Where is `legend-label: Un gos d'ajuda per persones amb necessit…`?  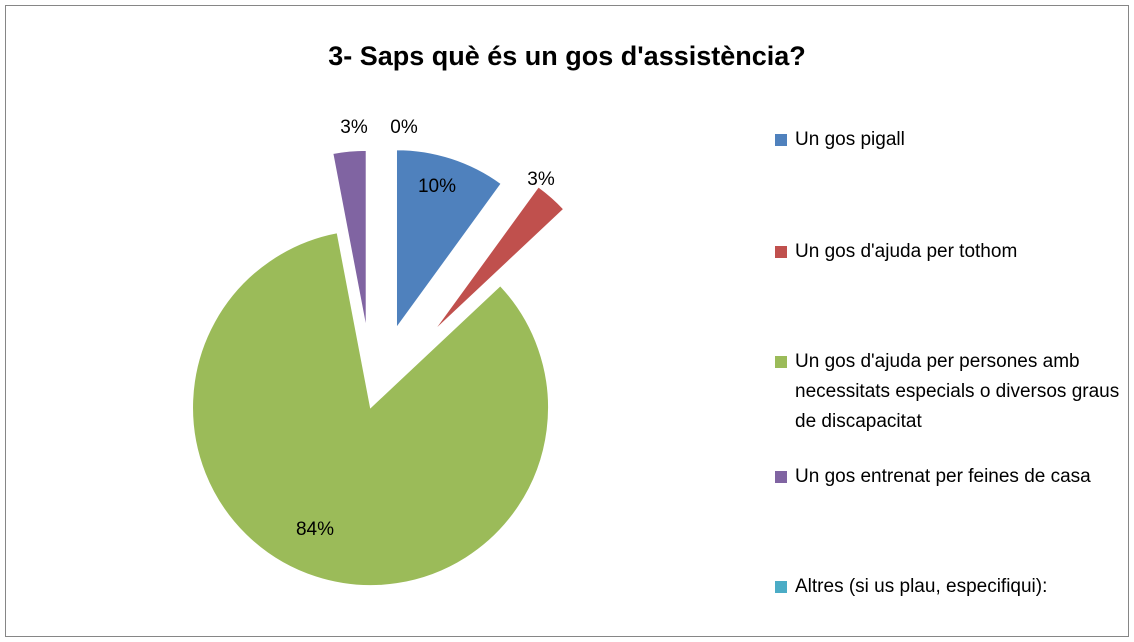 legend-label: Un gos d'ajuda per persones amb necessit… is located at coordinates (957, 391).